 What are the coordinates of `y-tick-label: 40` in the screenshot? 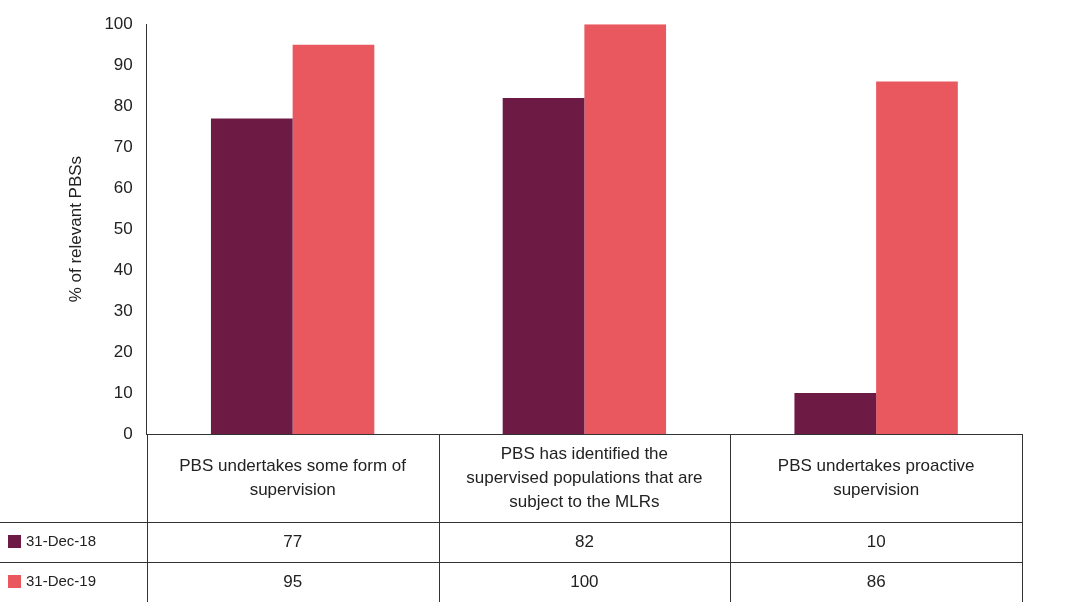 It's located at (123, 269).